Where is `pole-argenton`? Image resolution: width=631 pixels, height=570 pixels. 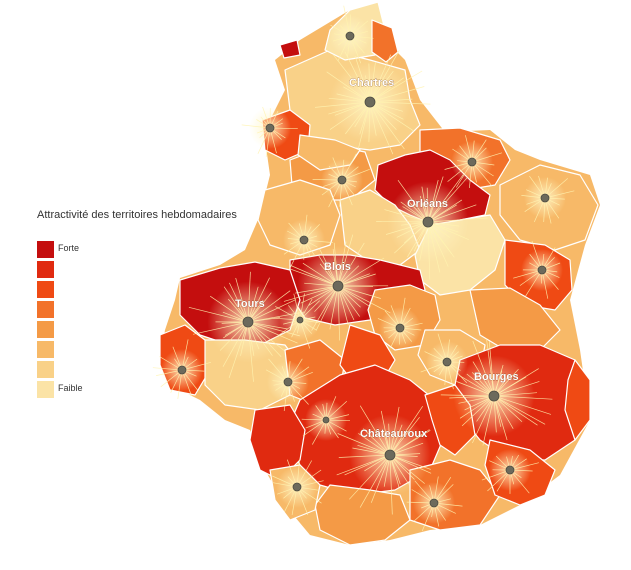 pole-argenton is located at coordinates (326, 420).